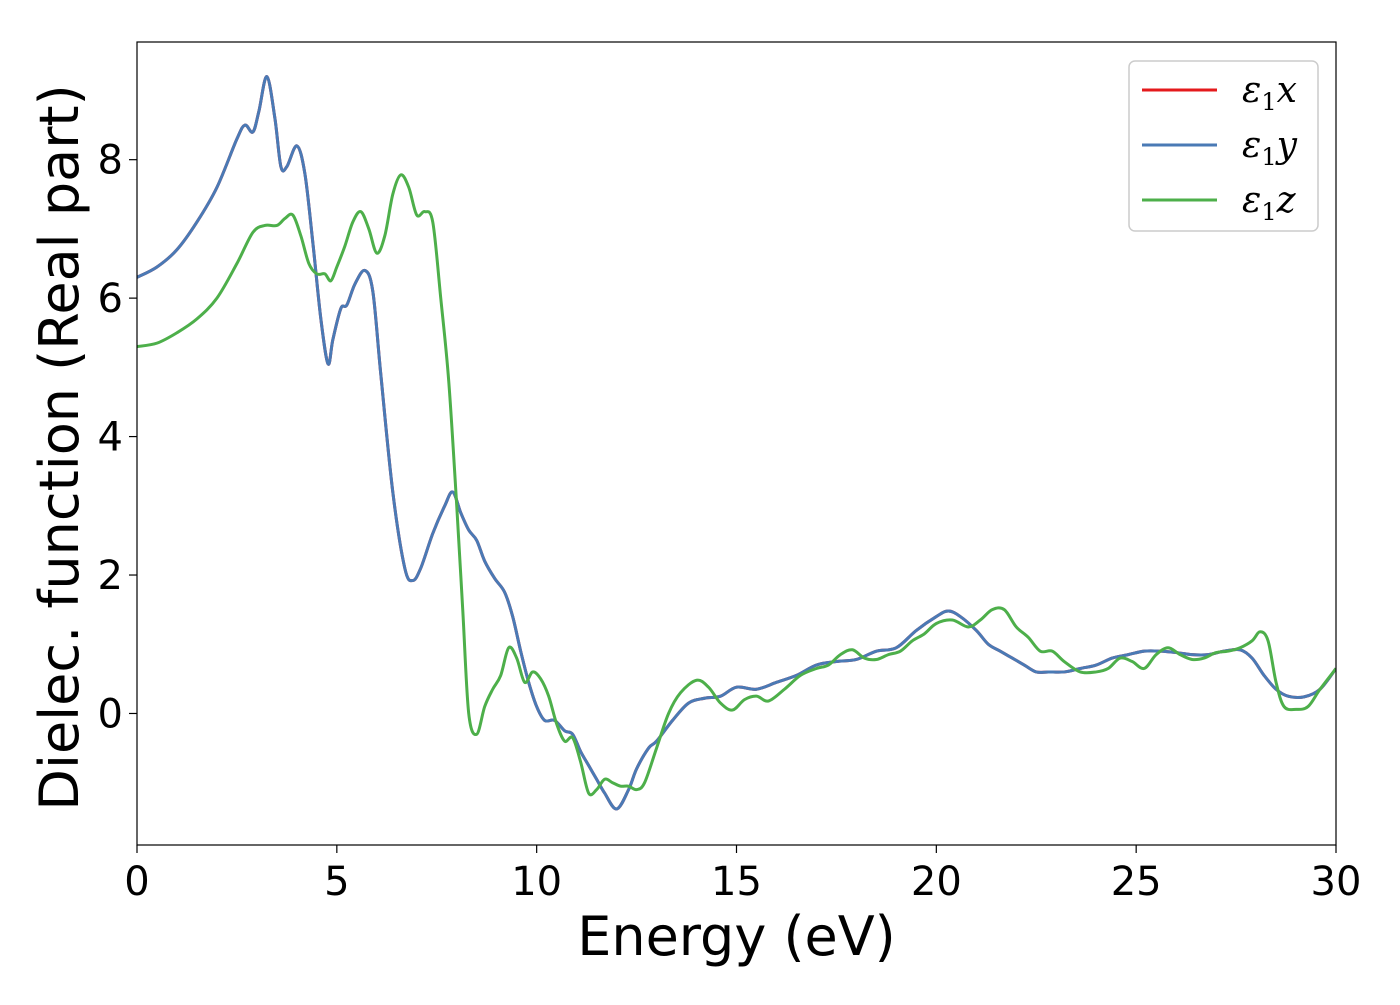  I want to click on legend-tail-text: z, so click(1286, 200).